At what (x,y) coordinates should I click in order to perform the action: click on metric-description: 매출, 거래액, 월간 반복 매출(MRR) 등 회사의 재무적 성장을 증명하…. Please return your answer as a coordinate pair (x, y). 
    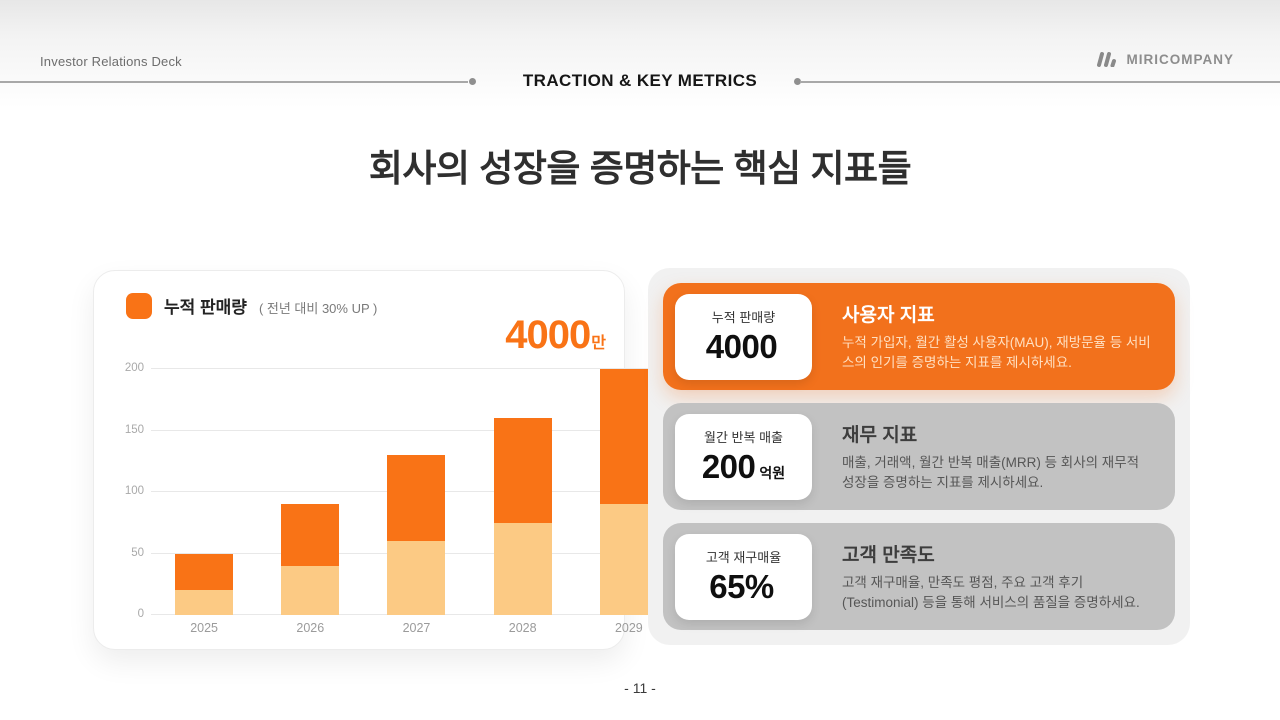
    Looking at the image, I should click on (991, 472).